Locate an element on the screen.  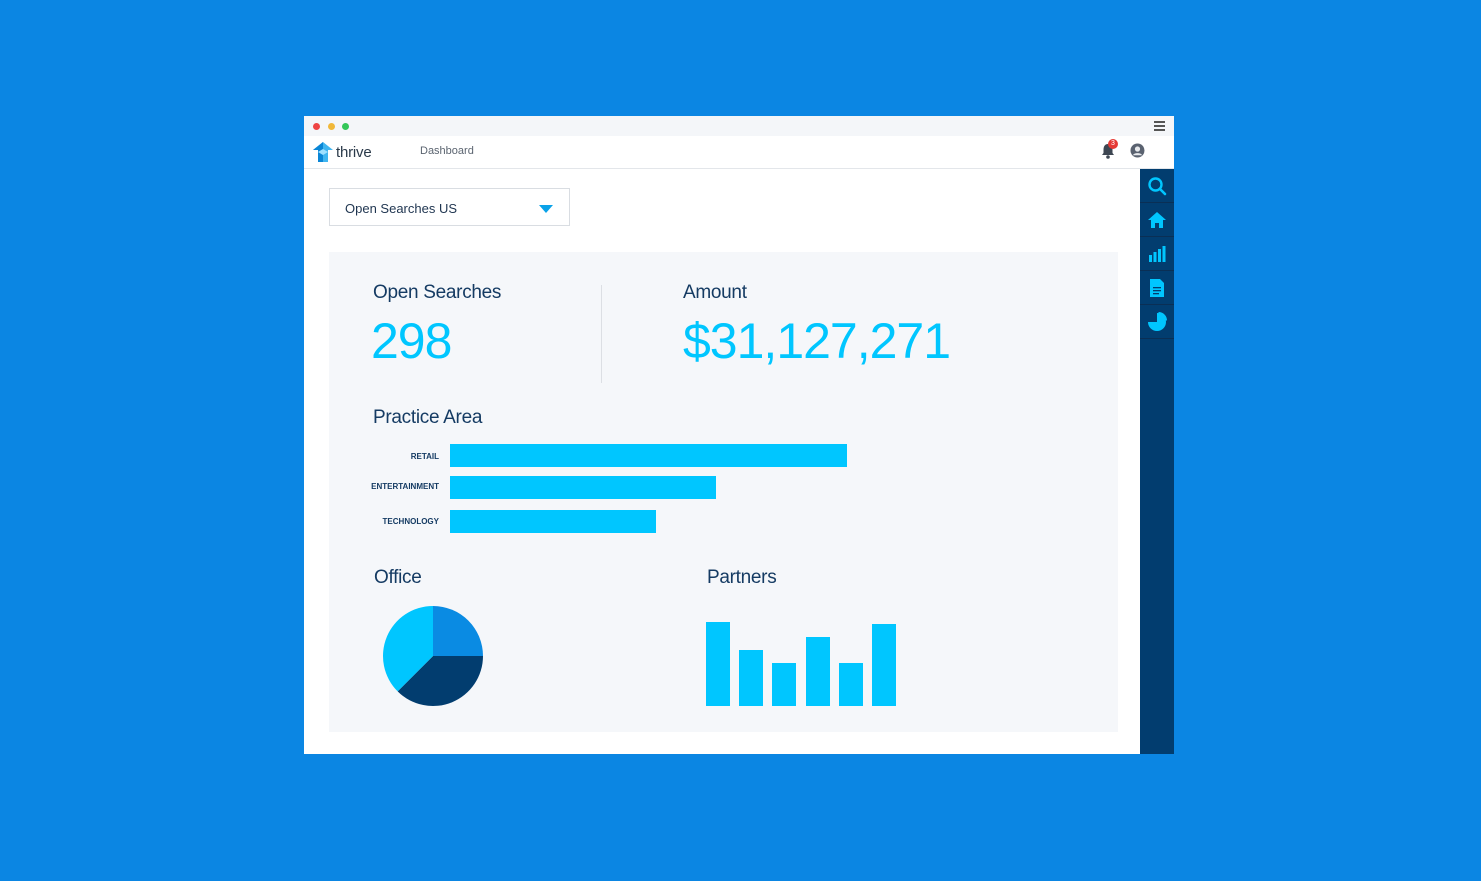
search-icon is located at coordinates (1157, 185).